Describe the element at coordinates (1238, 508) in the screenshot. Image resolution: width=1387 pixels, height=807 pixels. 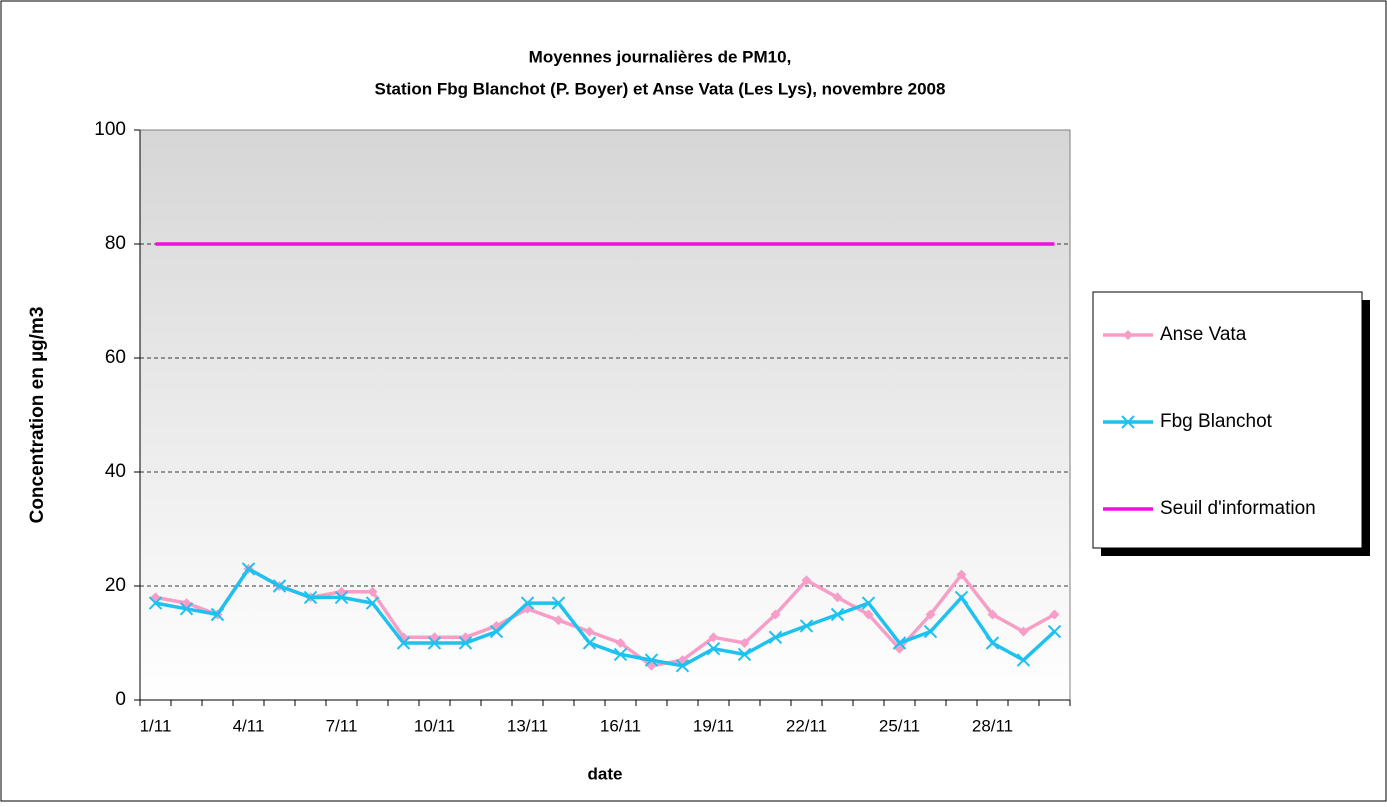
I see `legend-label: Seuil d'information` at that location.